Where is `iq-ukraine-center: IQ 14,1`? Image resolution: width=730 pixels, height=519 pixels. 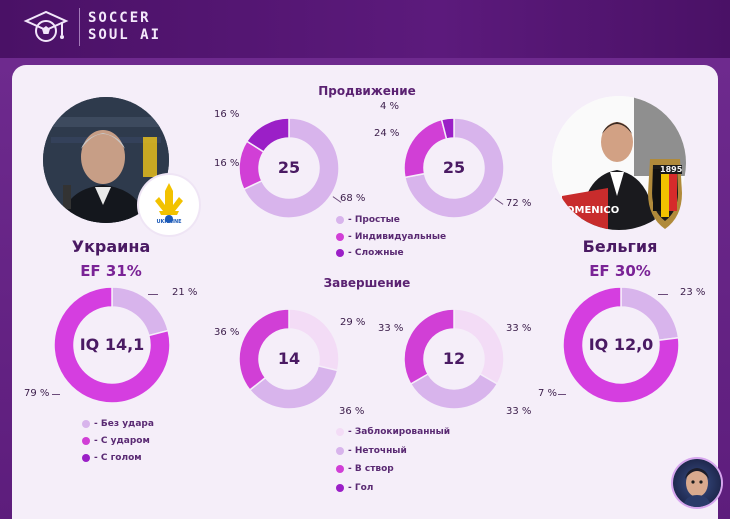 iq-ukraine-center: IQ 14,1 is located at coordinates (112, 344).